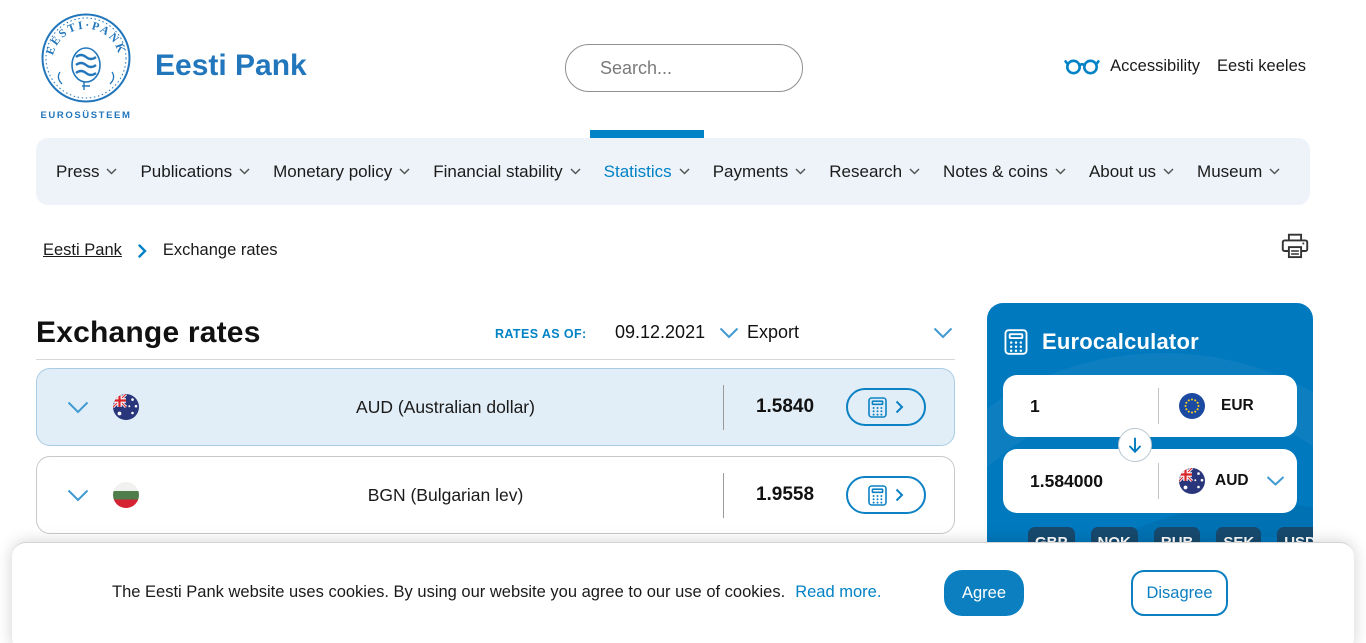  I want to click on amount-from-input, so click(1089, 406).